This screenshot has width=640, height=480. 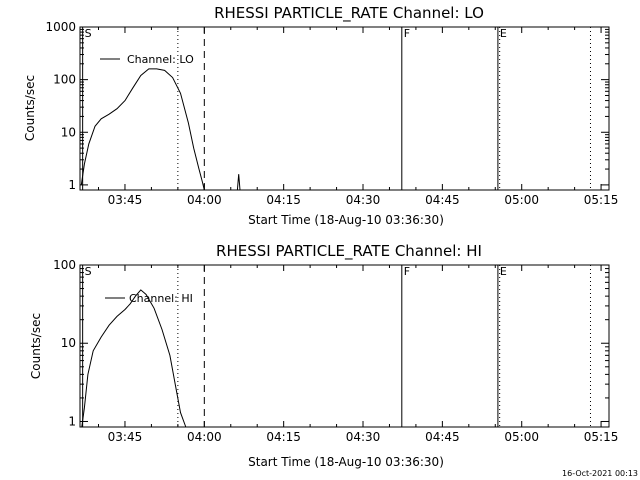 What do you see at coordinates (407, 33) in the screenshot?
I see `panel-lo-marker-label-f: F` at bounding box center [407, 33].